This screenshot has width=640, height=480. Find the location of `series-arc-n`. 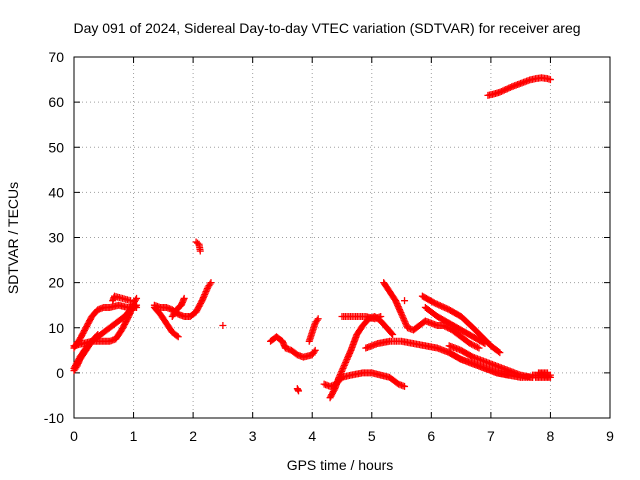

series-arc-n is located at coordinates (364, 379).